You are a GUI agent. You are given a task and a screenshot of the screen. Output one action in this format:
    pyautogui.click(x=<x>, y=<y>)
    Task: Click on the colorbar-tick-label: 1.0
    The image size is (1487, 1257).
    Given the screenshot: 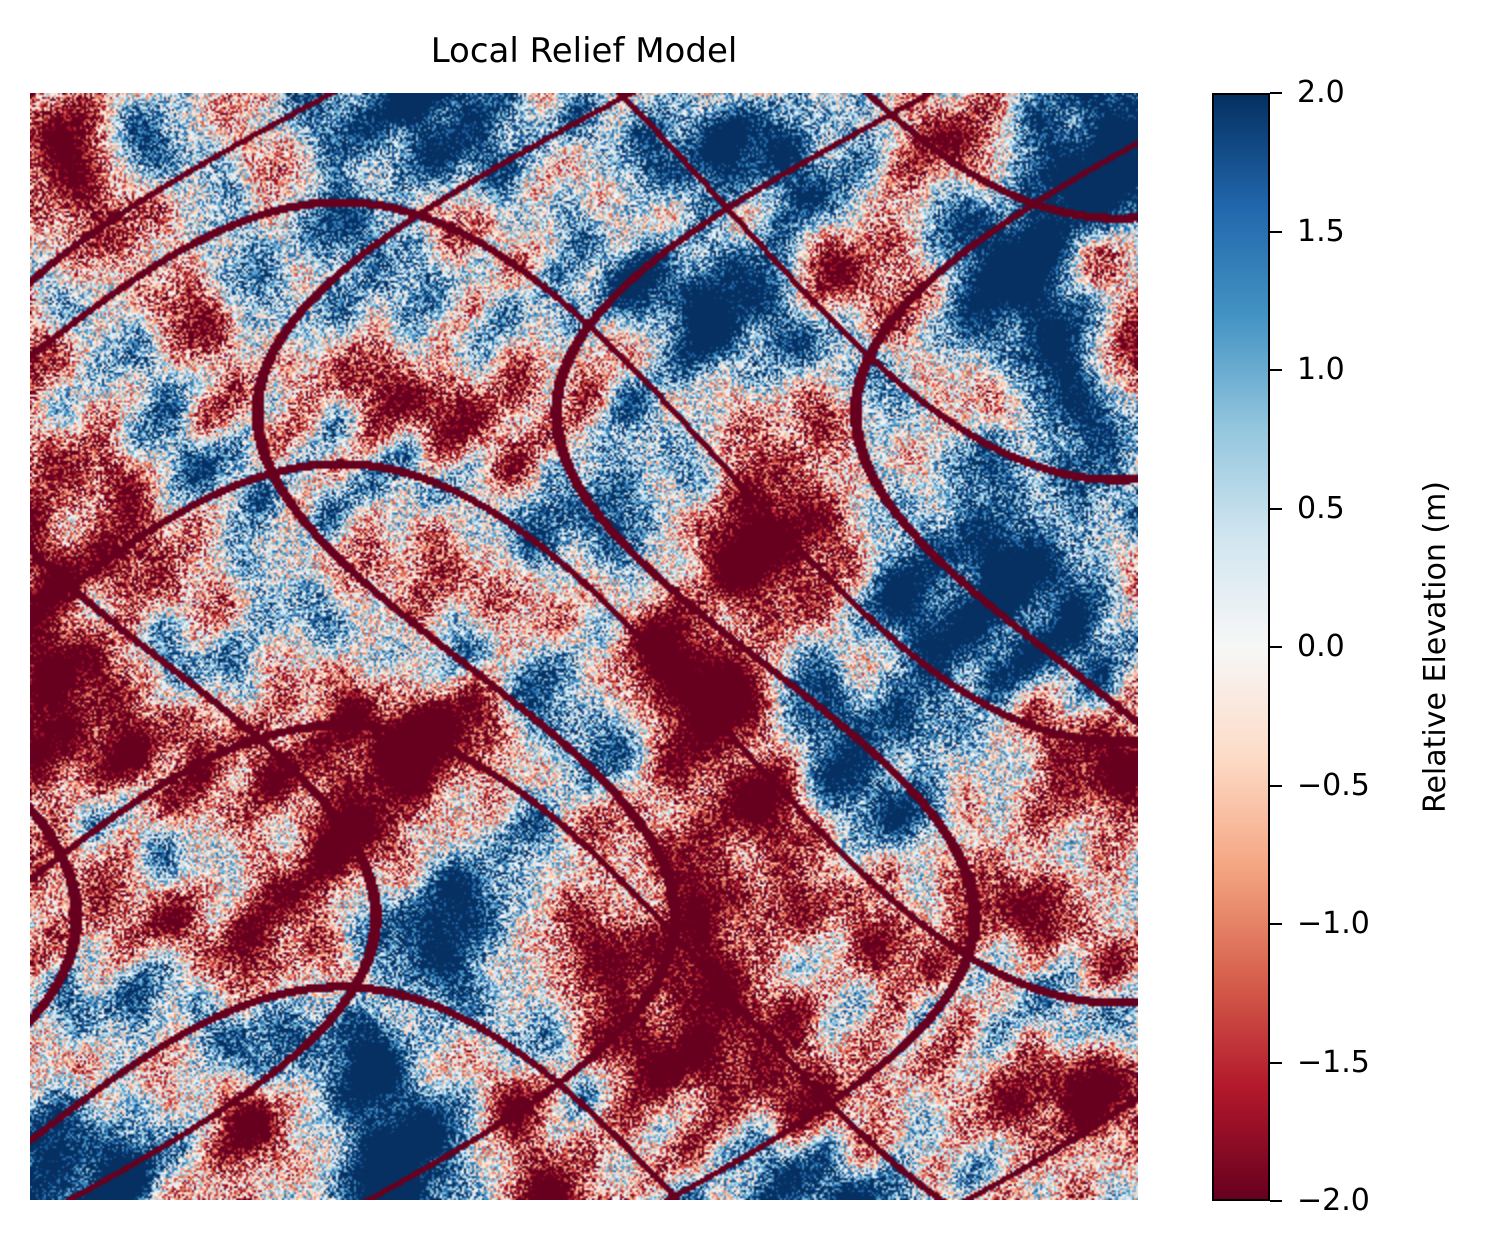 What is the action you would take?
    pyautogui.click(x=1321, y=369)
    